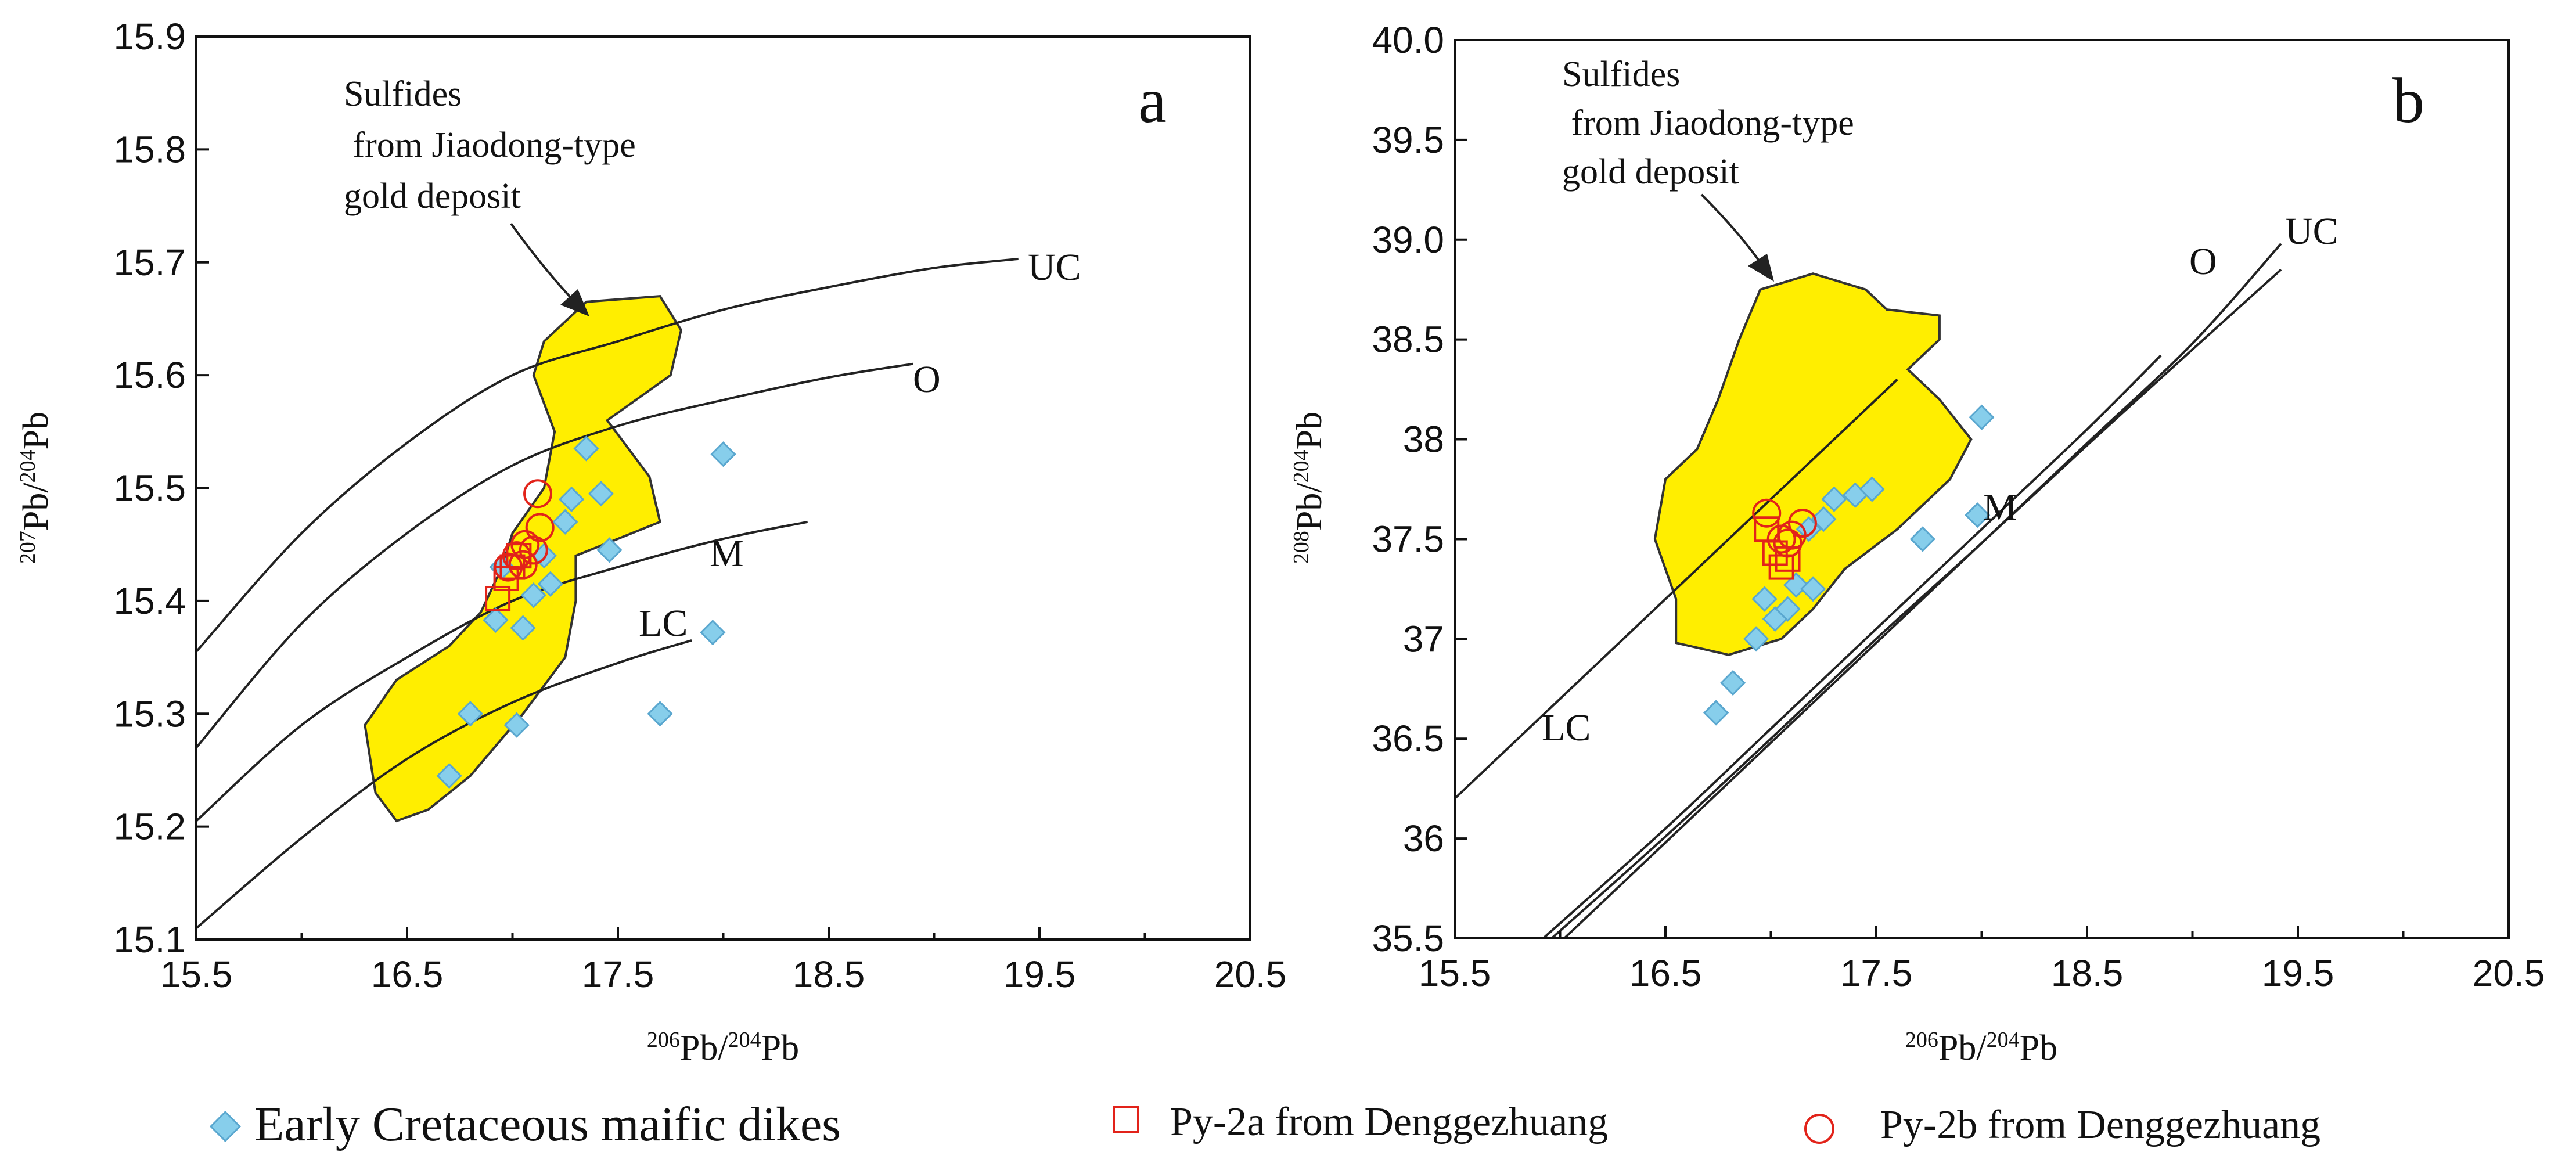 This screenshot has width=2576, height=1170. I want to click on curve-label-lc-b: LC, so click(1566, 728).